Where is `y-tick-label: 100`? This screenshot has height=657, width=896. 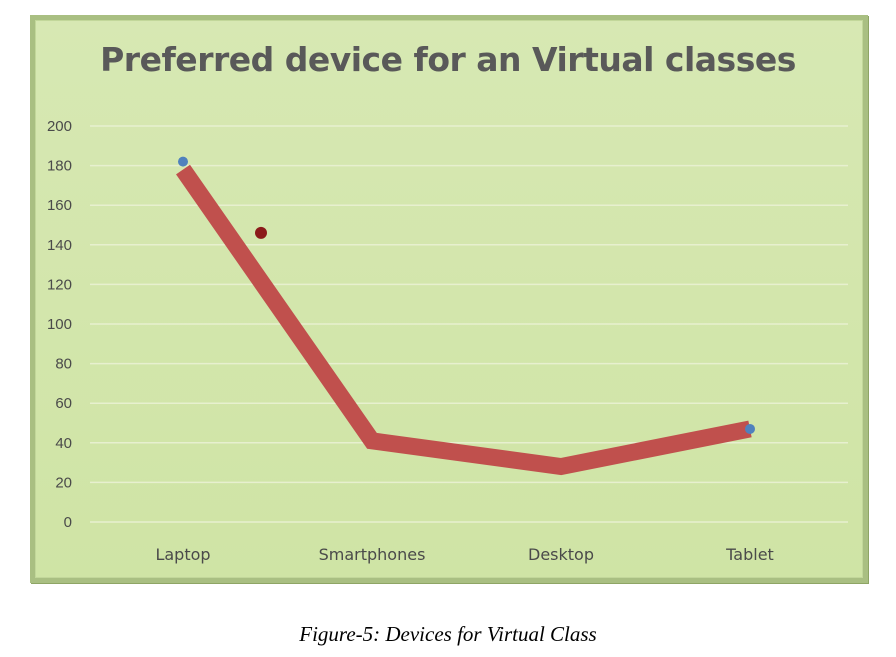 y-tick-label: 100 is located at coordinates (59, 324).